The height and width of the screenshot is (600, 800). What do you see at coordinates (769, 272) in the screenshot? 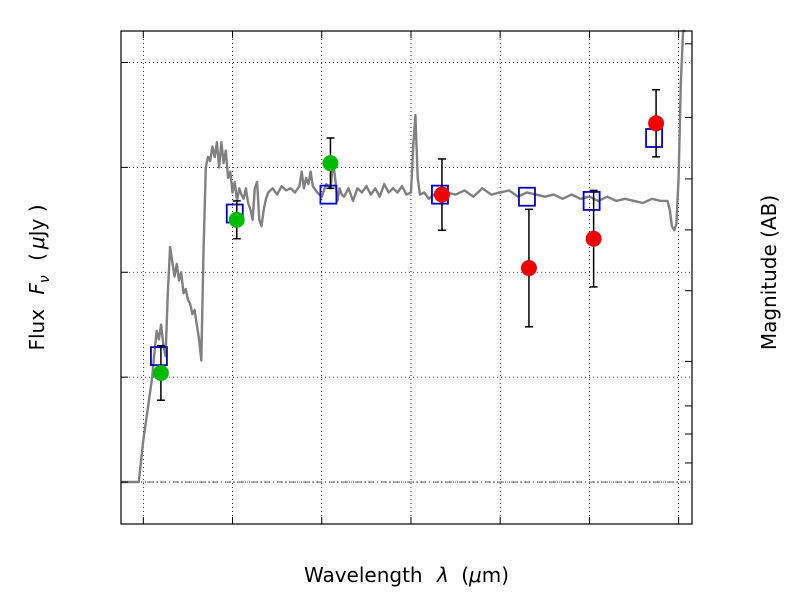
I see `y2-axis-title: Magnitude (AB)` at bounding box center [769, 272].